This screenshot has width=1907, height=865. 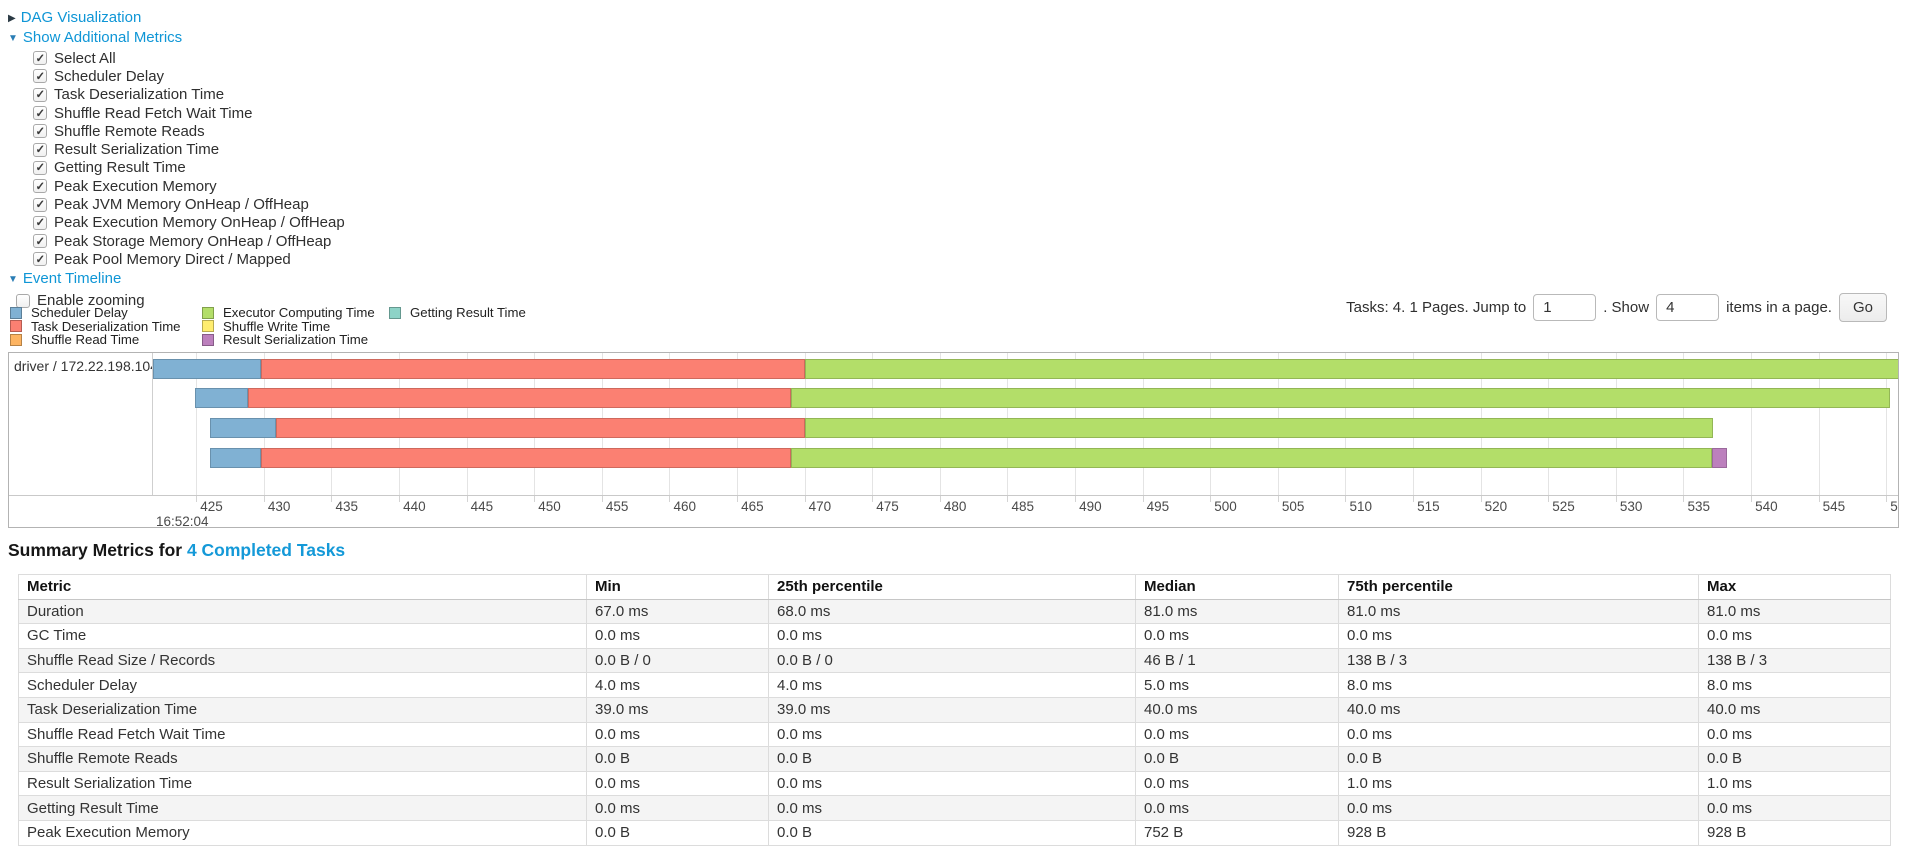 What do you see at coordinates (1565, 307) in the screenshot?
I see `jump-to-page-input` at bounding box center [1565, 307].